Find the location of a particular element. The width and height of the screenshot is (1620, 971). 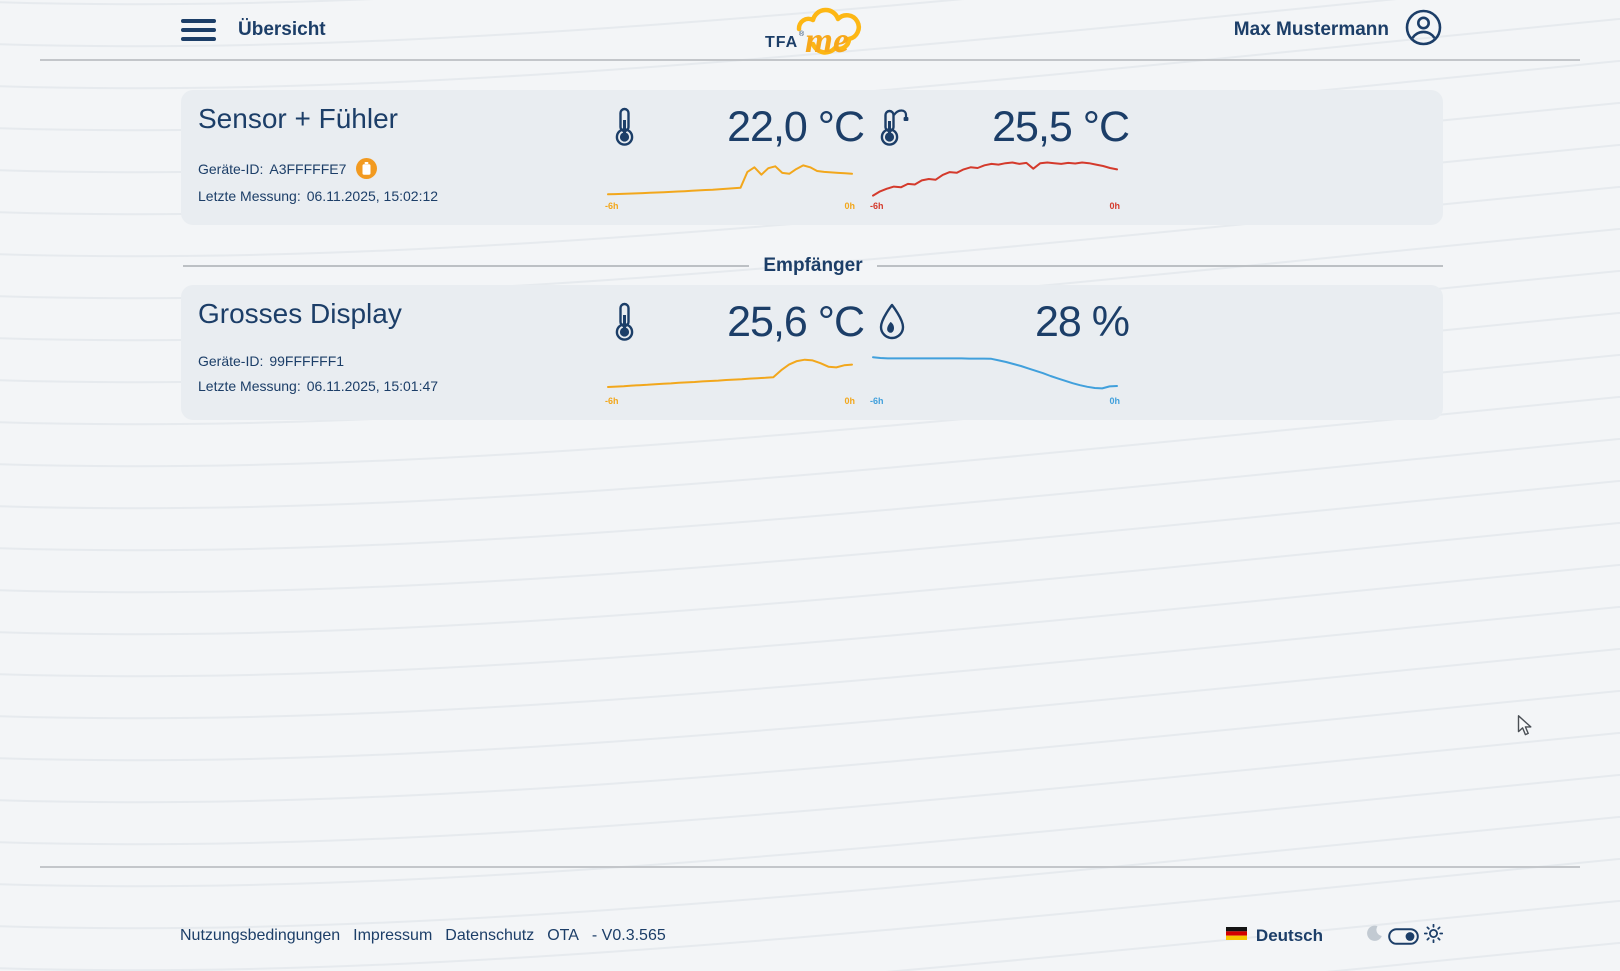

tfa-me-logo: TFA ® me is located at coordinates (810, 33).